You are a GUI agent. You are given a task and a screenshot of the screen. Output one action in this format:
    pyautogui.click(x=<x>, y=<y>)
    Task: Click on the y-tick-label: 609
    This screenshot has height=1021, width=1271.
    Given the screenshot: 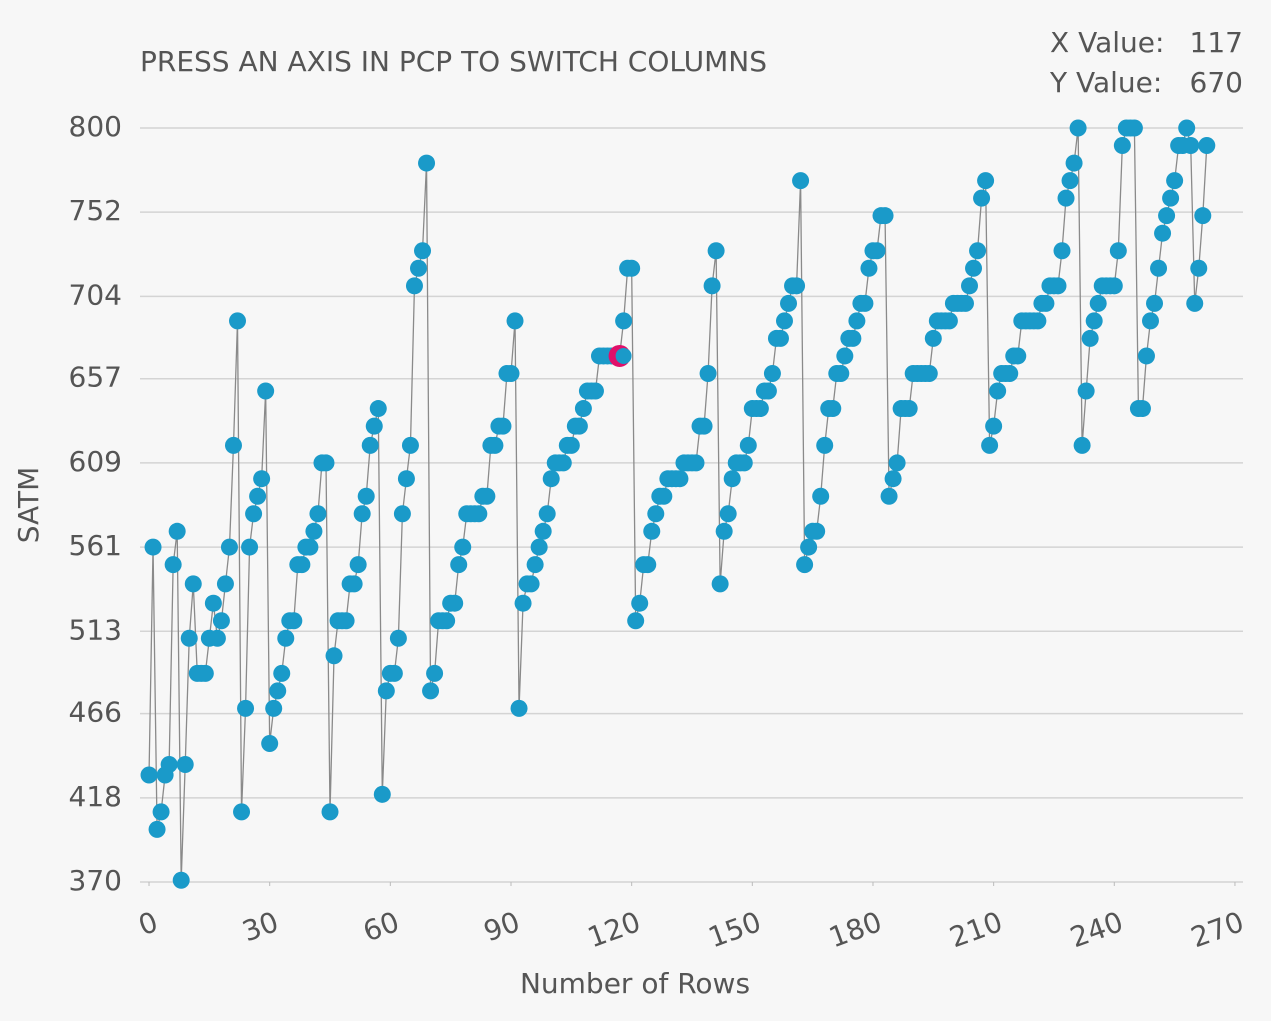 What is the action you would take?
    pyautogui.click(x=95, y=461)
    